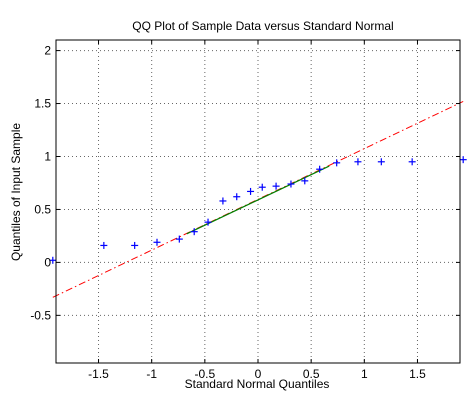 The image size is (474, 406). I want to click on x-tick-labels: -1.5 -1 -0.5 0 0.5 1 1.5, so click(257, 374).